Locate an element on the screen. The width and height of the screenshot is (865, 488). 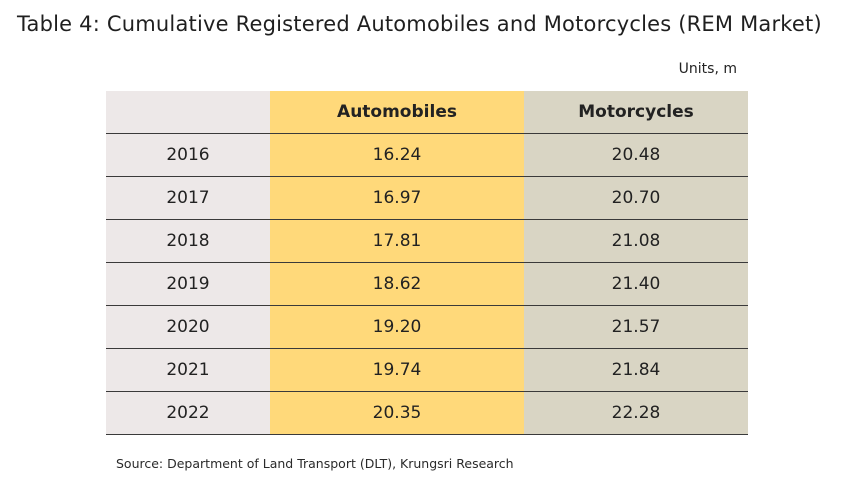
table-row: 2018 17.81 21.08 is located at coordinates (427, 241).